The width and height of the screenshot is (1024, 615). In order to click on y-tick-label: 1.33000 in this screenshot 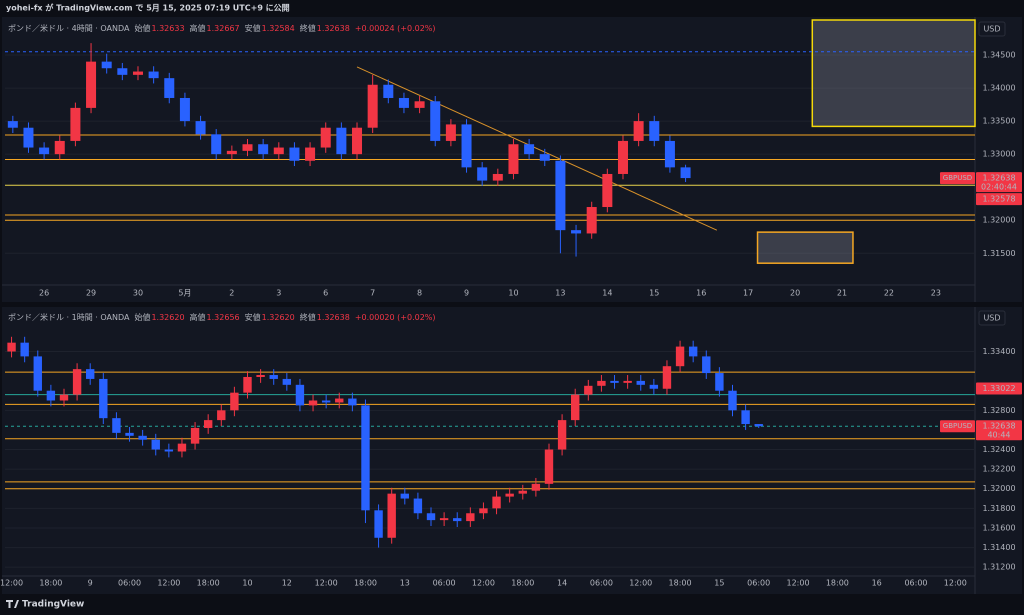, I will do `click(998, 154)`.